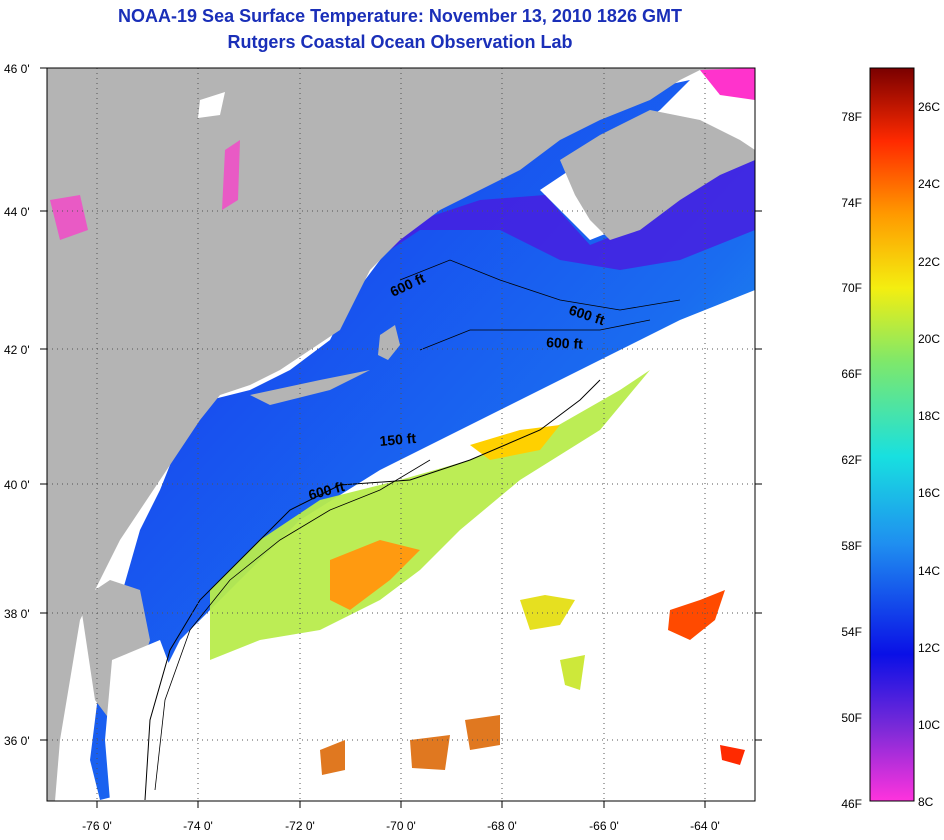 This screenshot has width=944, height=840. What do you see at coordinates (929, 184) in the screenshot?
I see `colorbar-c-label: 24C` at bounding box center [929, 184].